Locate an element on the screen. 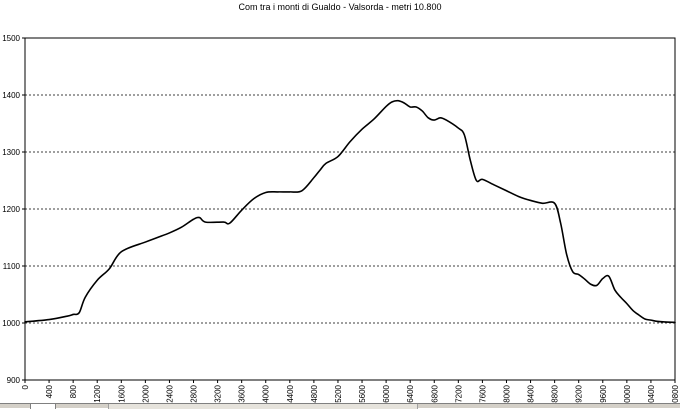  x-tick-label: 7200 is located at coordinates (458, 393).